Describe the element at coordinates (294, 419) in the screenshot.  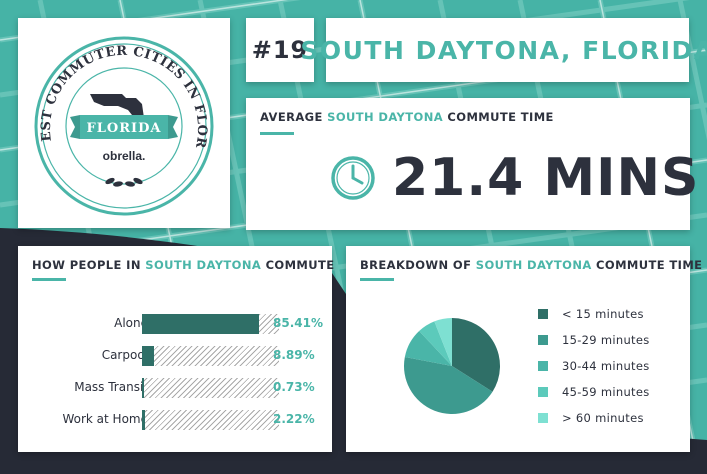
I see `bar-value-label: 2.22%` at that location.